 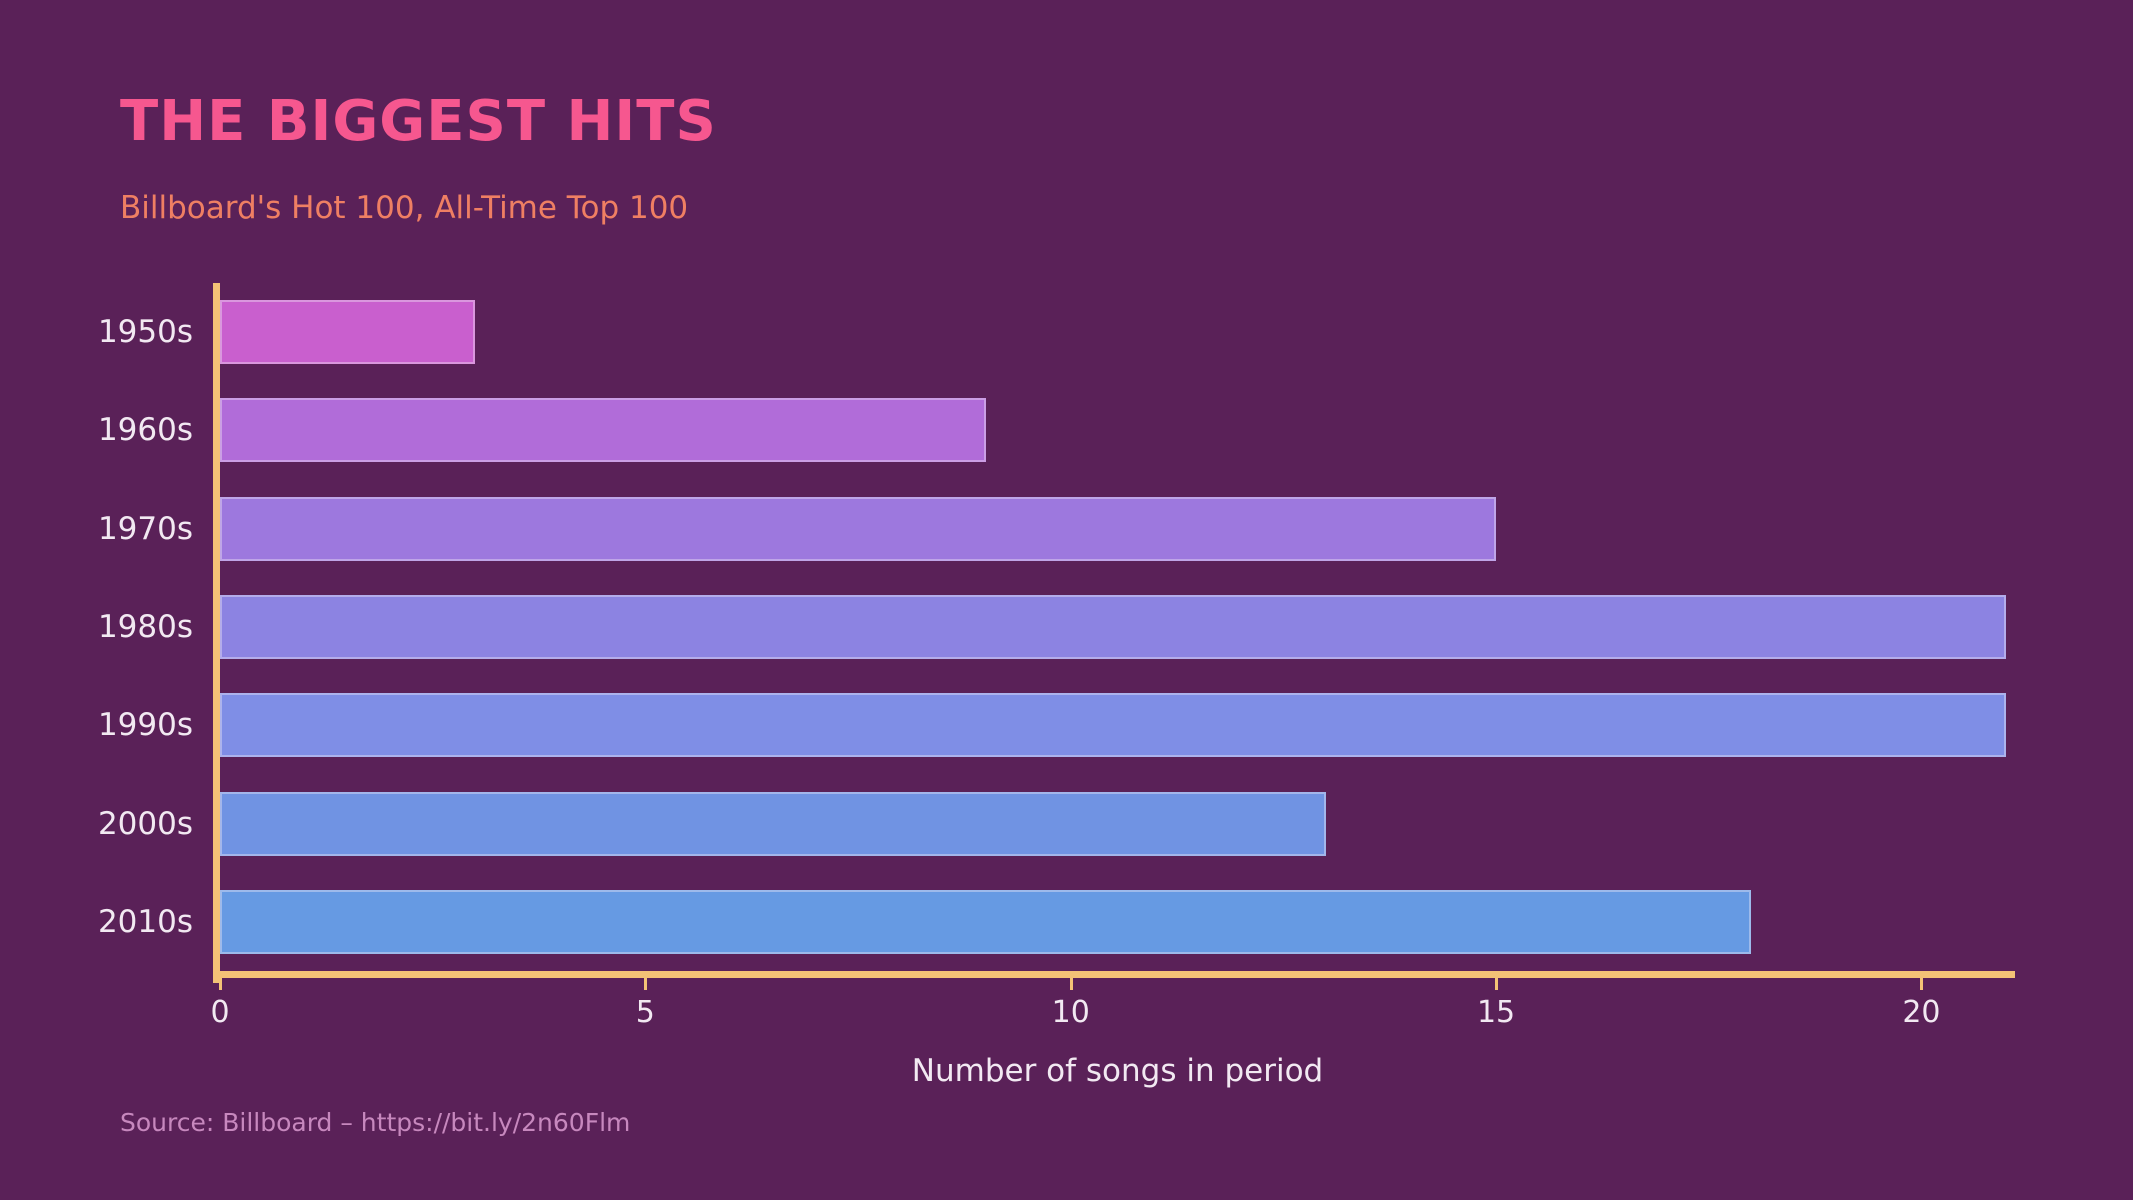 What do you see at coordinates (1056, 430) in the screenshot?
I see `bar-row: 1960s` at bounding box center [1056, 430].